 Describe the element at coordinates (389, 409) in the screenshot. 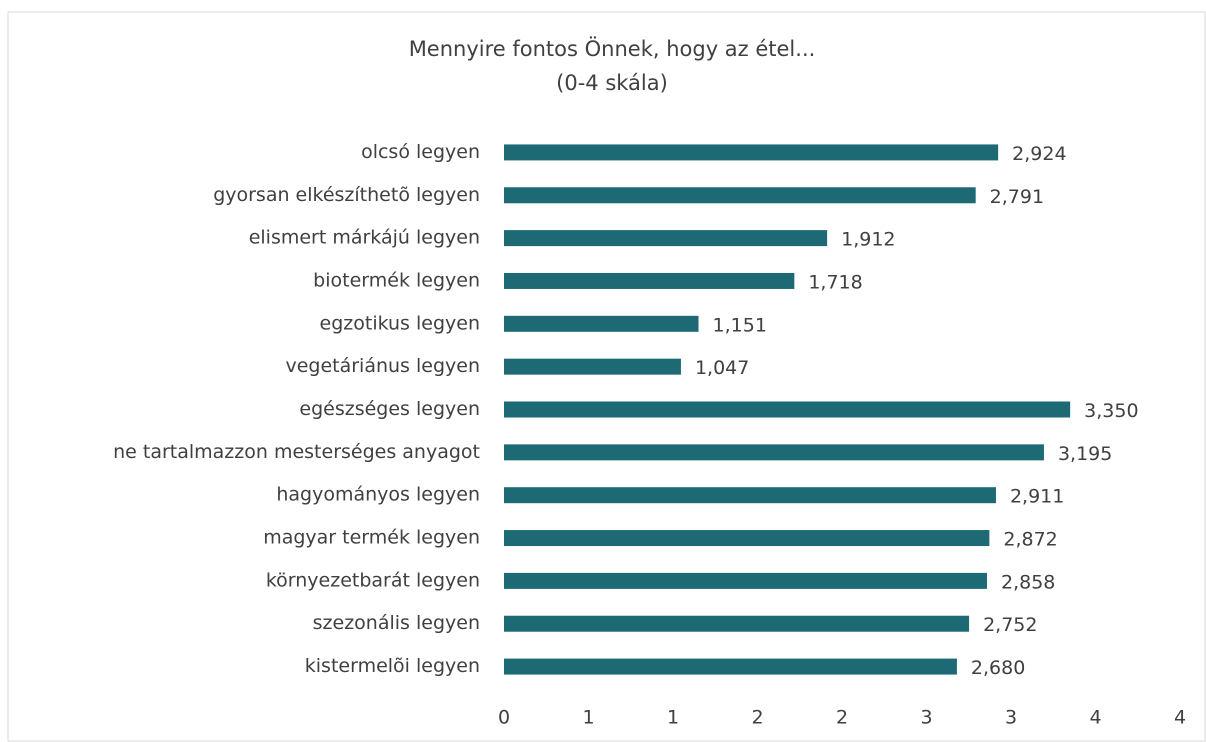

I see `y-tick-label: egészséges legyen` at that location.